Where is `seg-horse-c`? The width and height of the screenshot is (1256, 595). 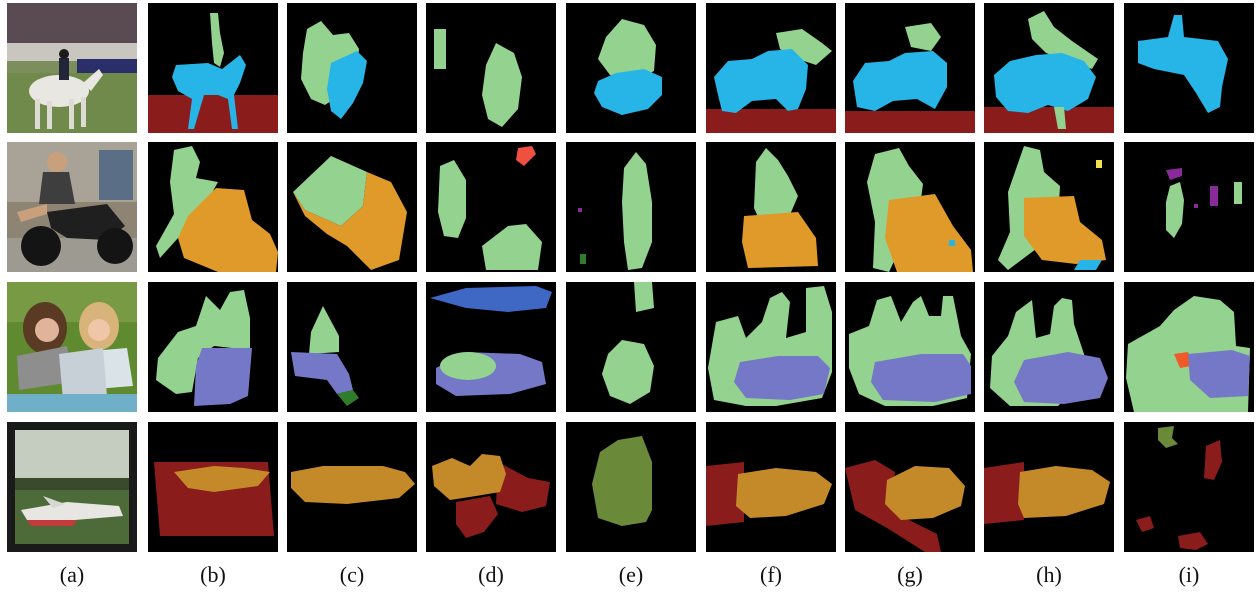 seg-horse-c is located at coordinates (352, 68).